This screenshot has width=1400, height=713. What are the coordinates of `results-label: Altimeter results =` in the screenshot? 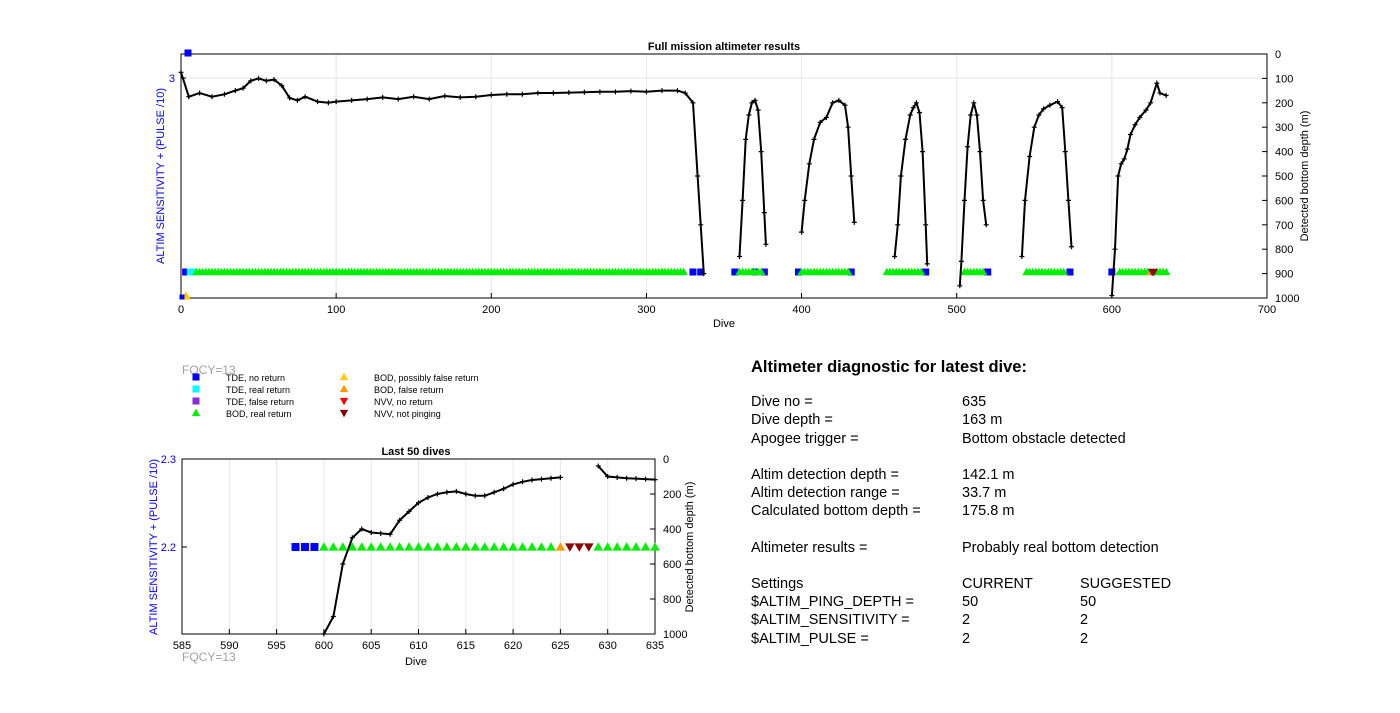 It's located at (809, 547).